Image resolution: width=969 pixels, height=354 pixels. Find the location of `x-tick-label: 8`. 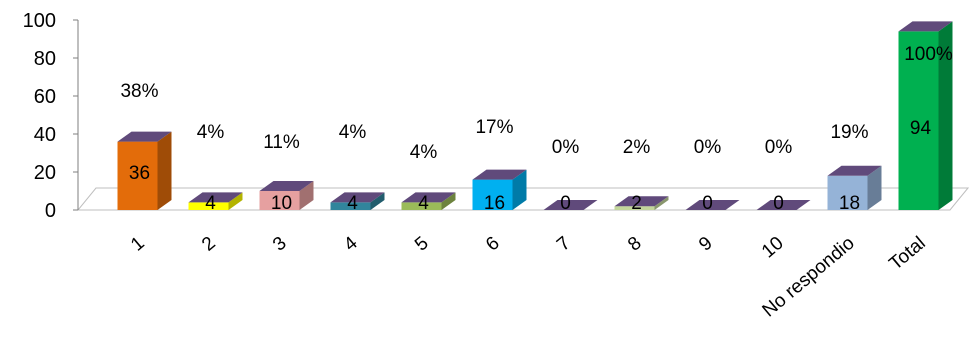

x-tick-label: 8 is located at coordinates (635, 244).